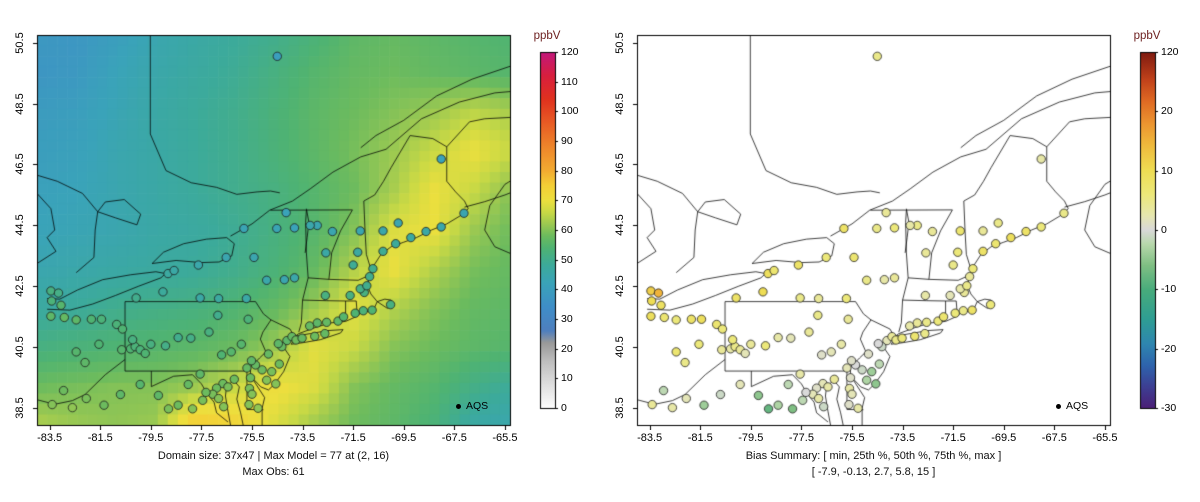 The width and height of the screenshot is (1200, 502). What do you see at coordinates (1169, 348) in the screenshot?
I see `colorbar-tick-label: -20` at bounding box center [1169, 348].